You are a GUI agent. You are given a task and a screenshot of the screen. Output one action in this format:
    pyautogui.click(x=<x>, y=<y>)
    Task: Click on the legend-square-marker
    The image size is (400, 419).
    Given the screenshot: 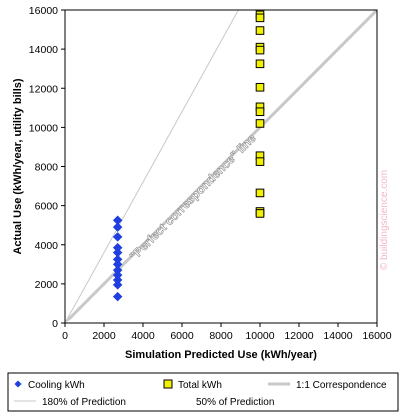 What is the action you would take?
    pyautogui.click(x=168, y=384)
    